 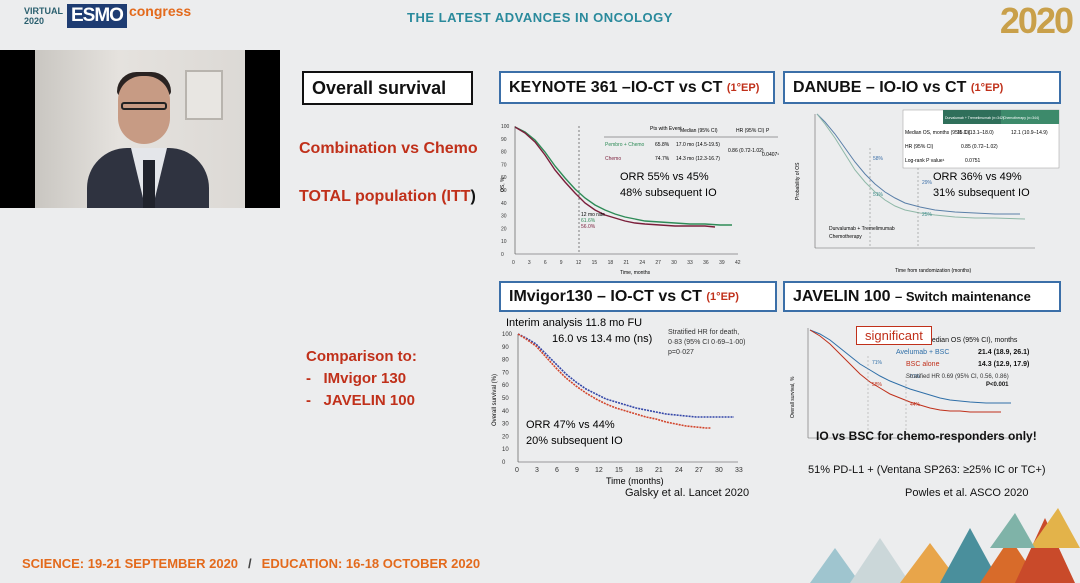 What do you see at coordinates (698, 145) in the screenshot?
I see `svg-text: 17.0 mo (14.5-19.5)` at bounding box center [698, 145].